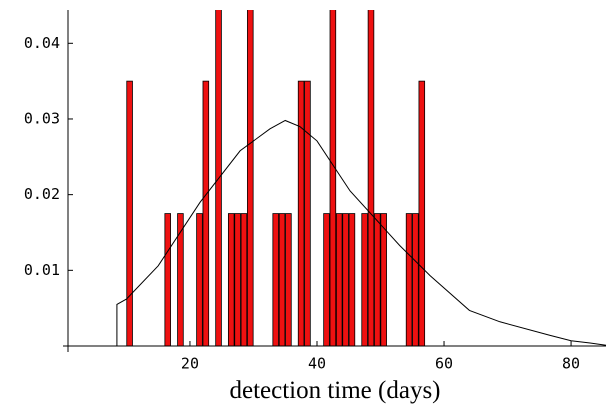 Image resolution: width=608 pixels, height=411 pixels. Describe the element at coordinates (334, 390) in the screenshot. I see `x-axis-label: detection time (days)` at that location.